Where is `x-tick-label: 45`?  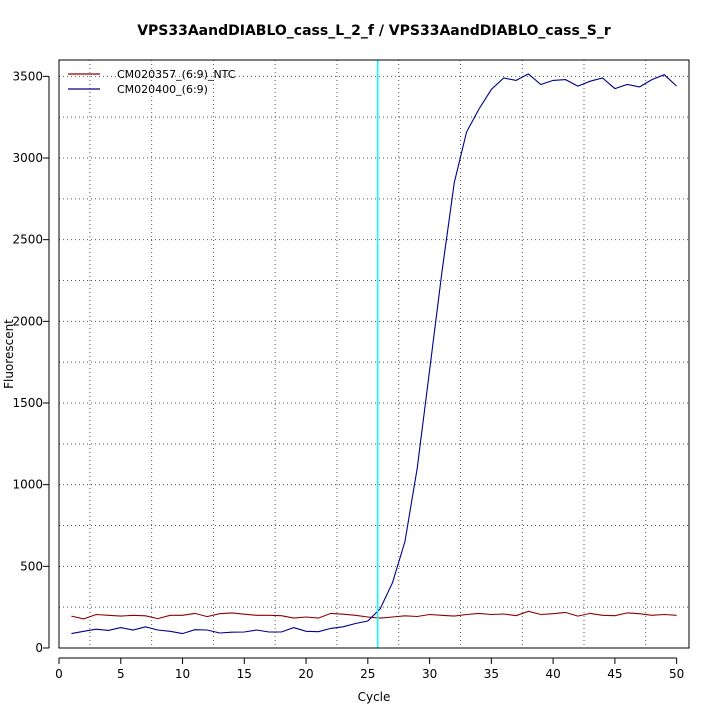 x-tick-label: 45 is located at coordinates (614, 674).